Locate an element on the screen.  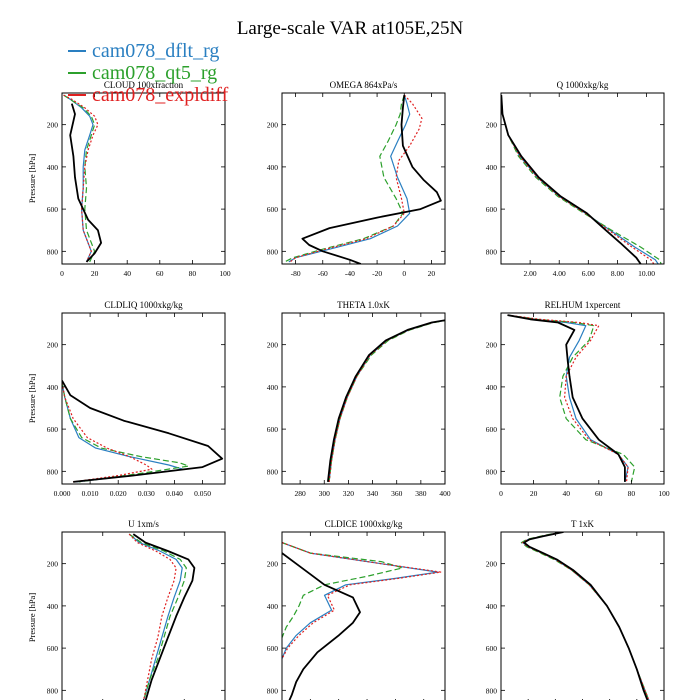
x-tick-label: -20 is located at coordinates (377, 273).